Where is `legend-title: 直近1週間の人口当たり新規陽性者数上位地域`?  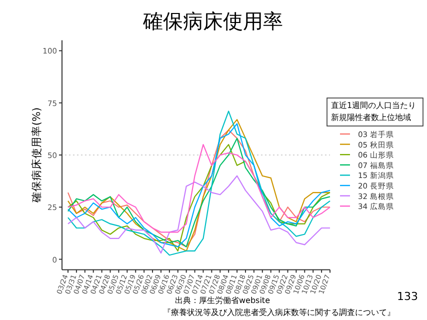
legend-title: 直近1週間の人口当たり新規陽性者数上位地域 is located at coordinates (373, 111).